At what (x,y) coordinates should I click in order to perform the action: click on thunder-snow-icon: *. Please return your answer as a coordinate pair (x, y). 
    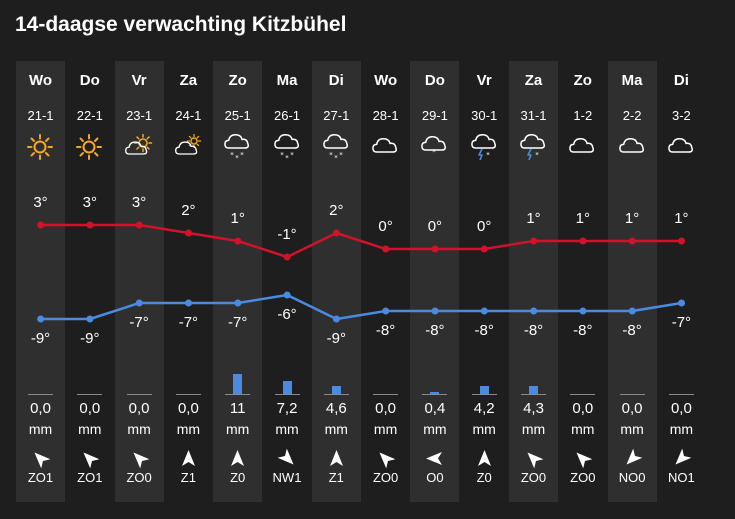
    Looking at the image, I should click on (484, 147).